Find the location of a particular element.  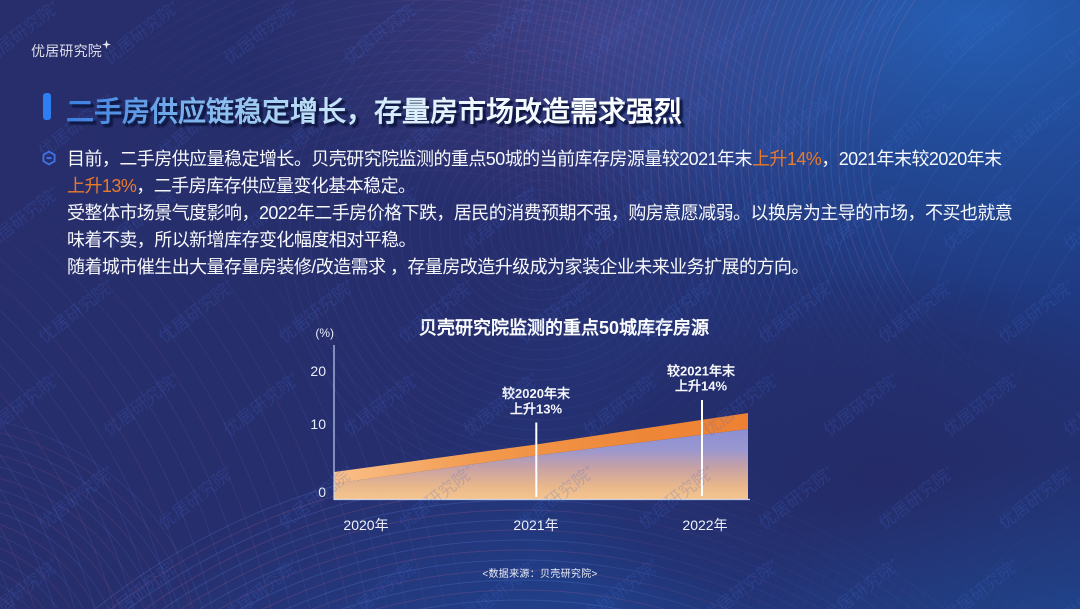

svg-text: 较2021年末 is located at coordinates (701, 371).